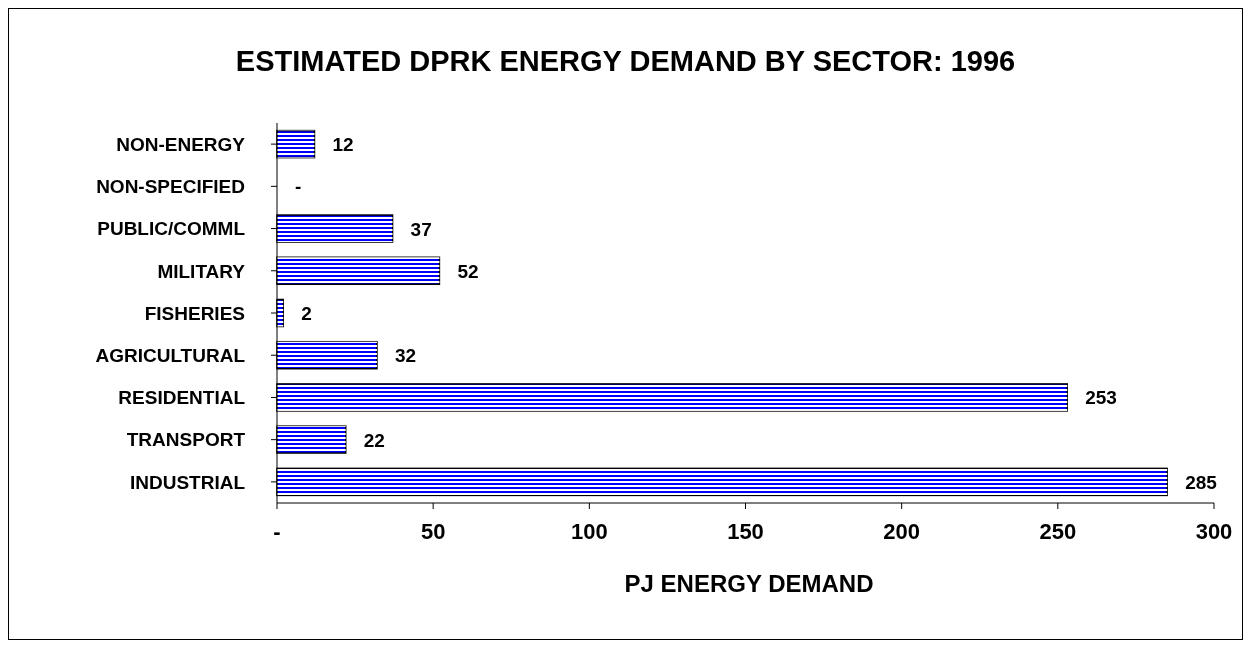  I want to click on x-tick-label: -, so click(277, 531).